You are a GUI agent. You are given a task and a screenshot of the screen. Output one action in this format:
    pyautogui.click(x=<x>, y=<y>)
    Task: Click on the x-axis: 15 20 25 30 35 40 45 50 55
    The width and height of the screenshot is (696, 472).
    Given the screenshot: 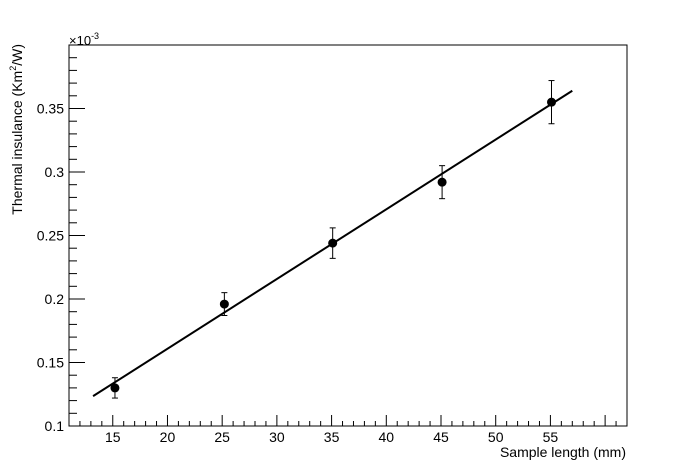 What is the action you would take?
    pyautogui.click(x=348, y=430)
    